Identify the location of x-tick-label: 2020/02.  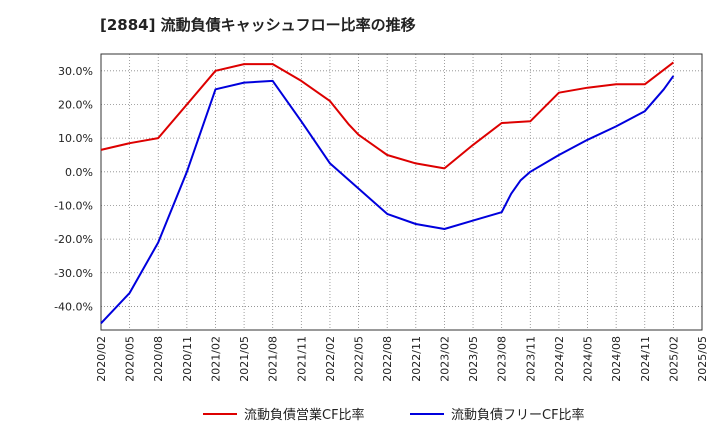
(101, 359).